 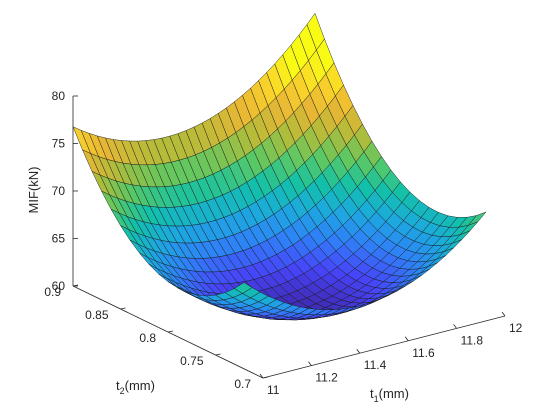 I want to click on x-axis-label-sub: 1, so click(x=376, y=399).